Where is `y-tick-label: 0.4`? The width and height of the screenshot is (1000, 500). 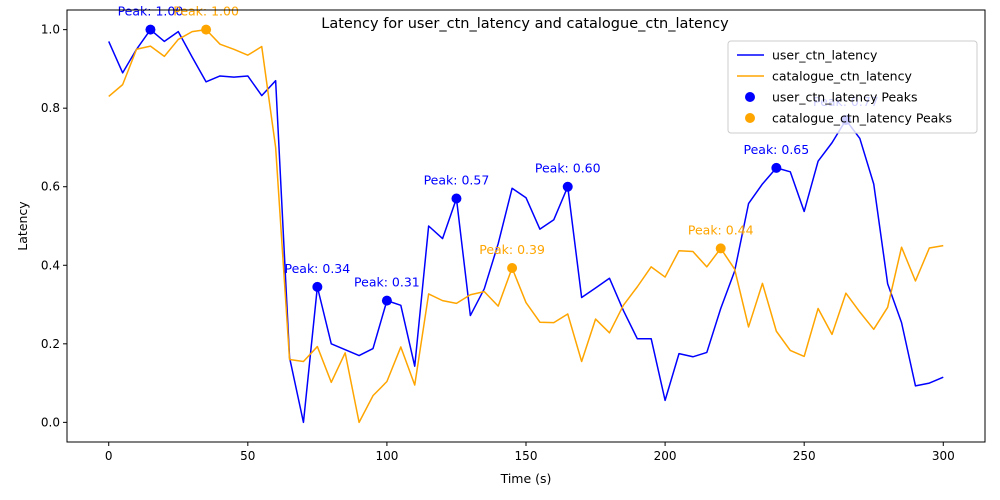 y-tick-label: 0.4 is located at coordinates (50, 265).